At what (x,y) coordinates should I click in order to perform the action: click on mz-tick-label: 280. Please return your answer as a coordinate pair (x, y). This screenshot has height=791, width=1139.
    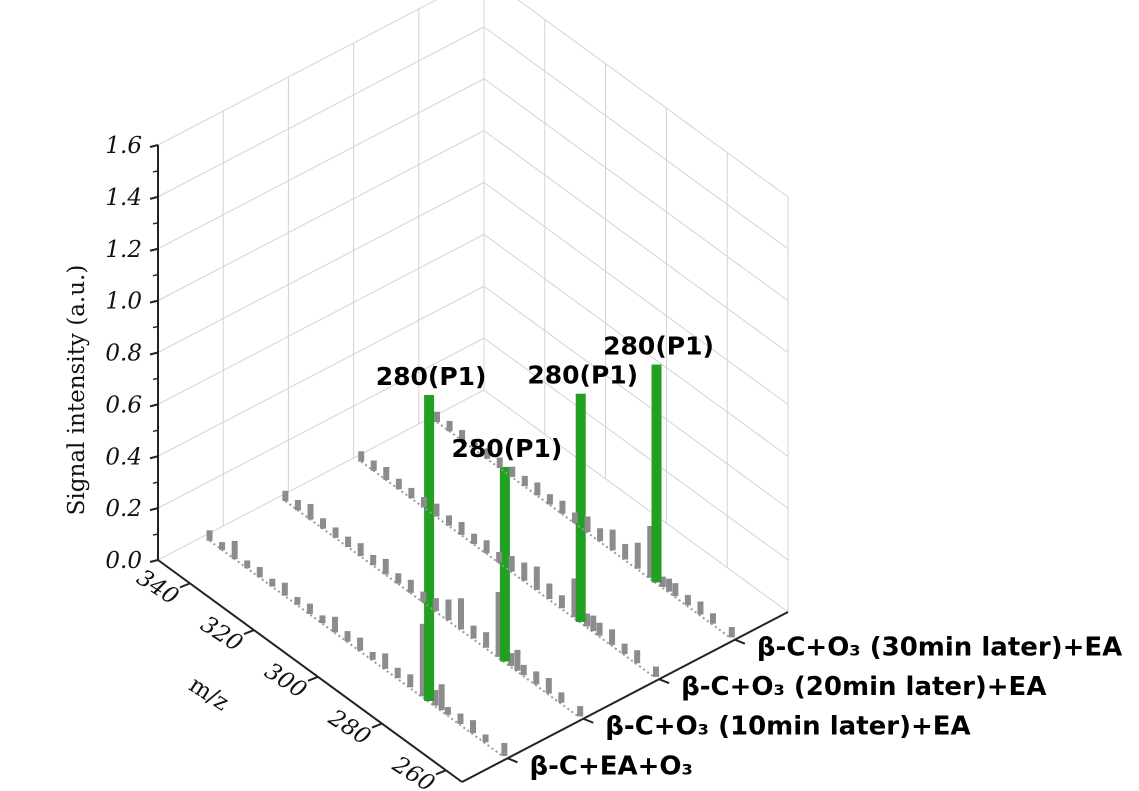
    Looking at the image, I should click on (349, 727).